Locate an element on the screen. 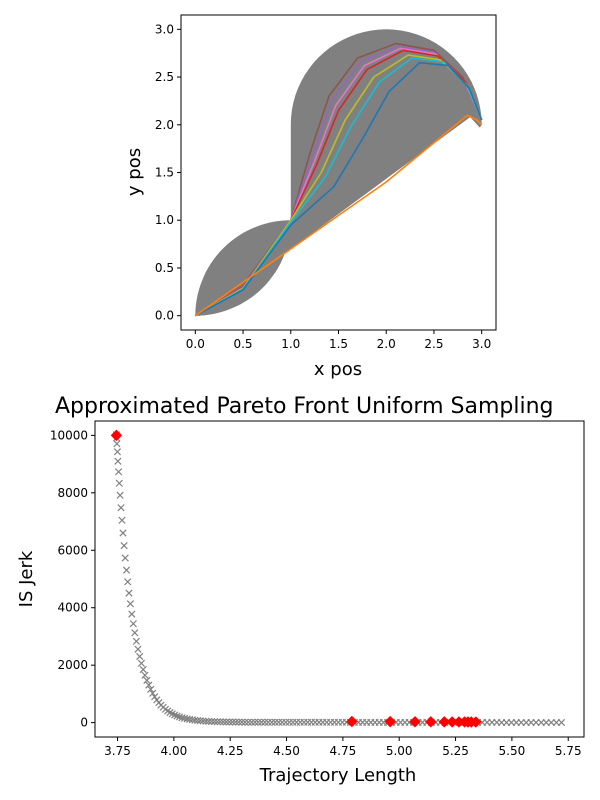 This screenshot has height=800, width=600. x-axis-label: Trajectory Length is located at coordinates (338, 775).